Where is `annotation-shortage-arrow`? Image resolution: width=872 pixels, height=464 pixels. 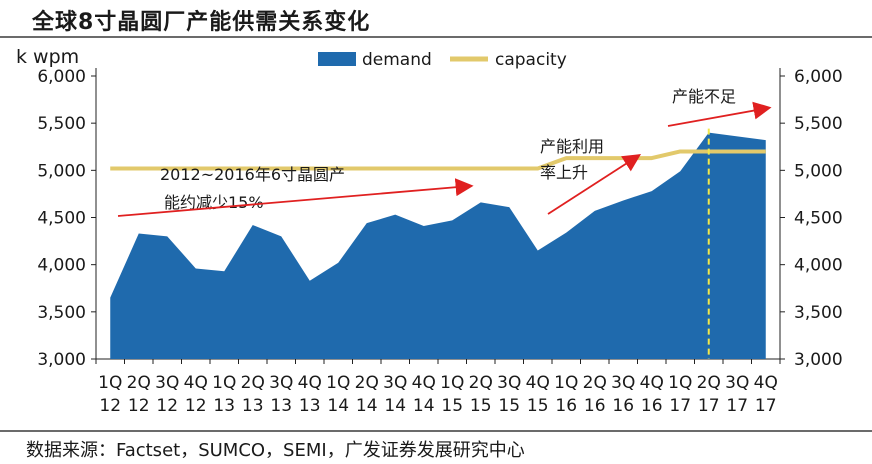
annotation-shortage-arrow is located at coordinates (719, 114).